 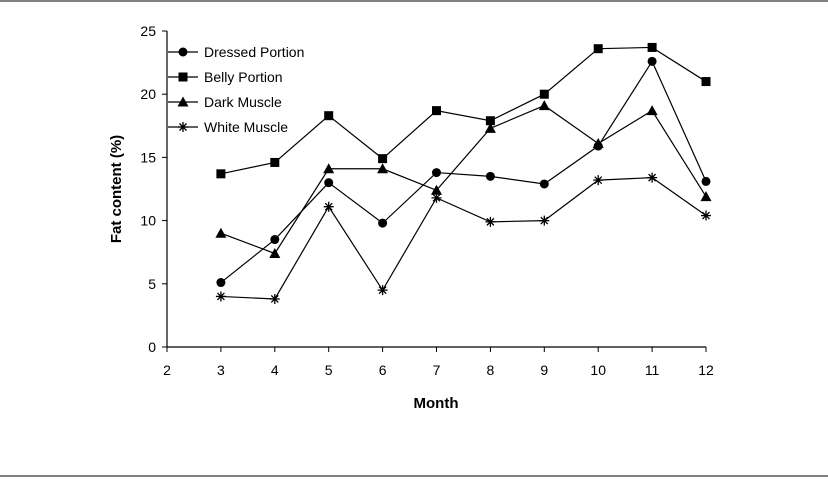 I want to click on x-axis-ticks: 2 3 4 5 6 7 8 9 10 11 12, so click(x=438, y=362).